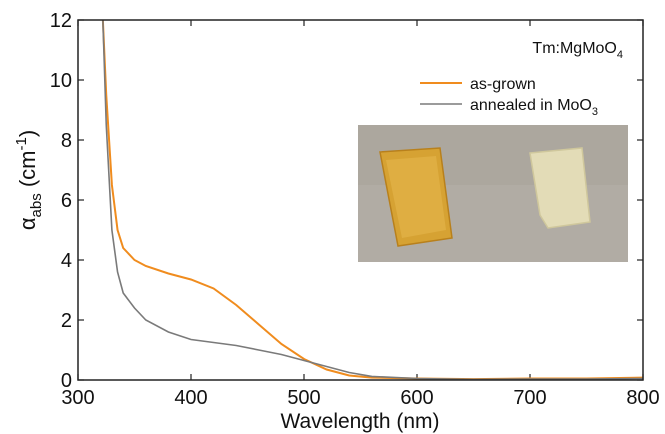 This screenshot has height=434, width=665. I want to click on annotation-part: Tm:MgMoO, so click(574, 48).